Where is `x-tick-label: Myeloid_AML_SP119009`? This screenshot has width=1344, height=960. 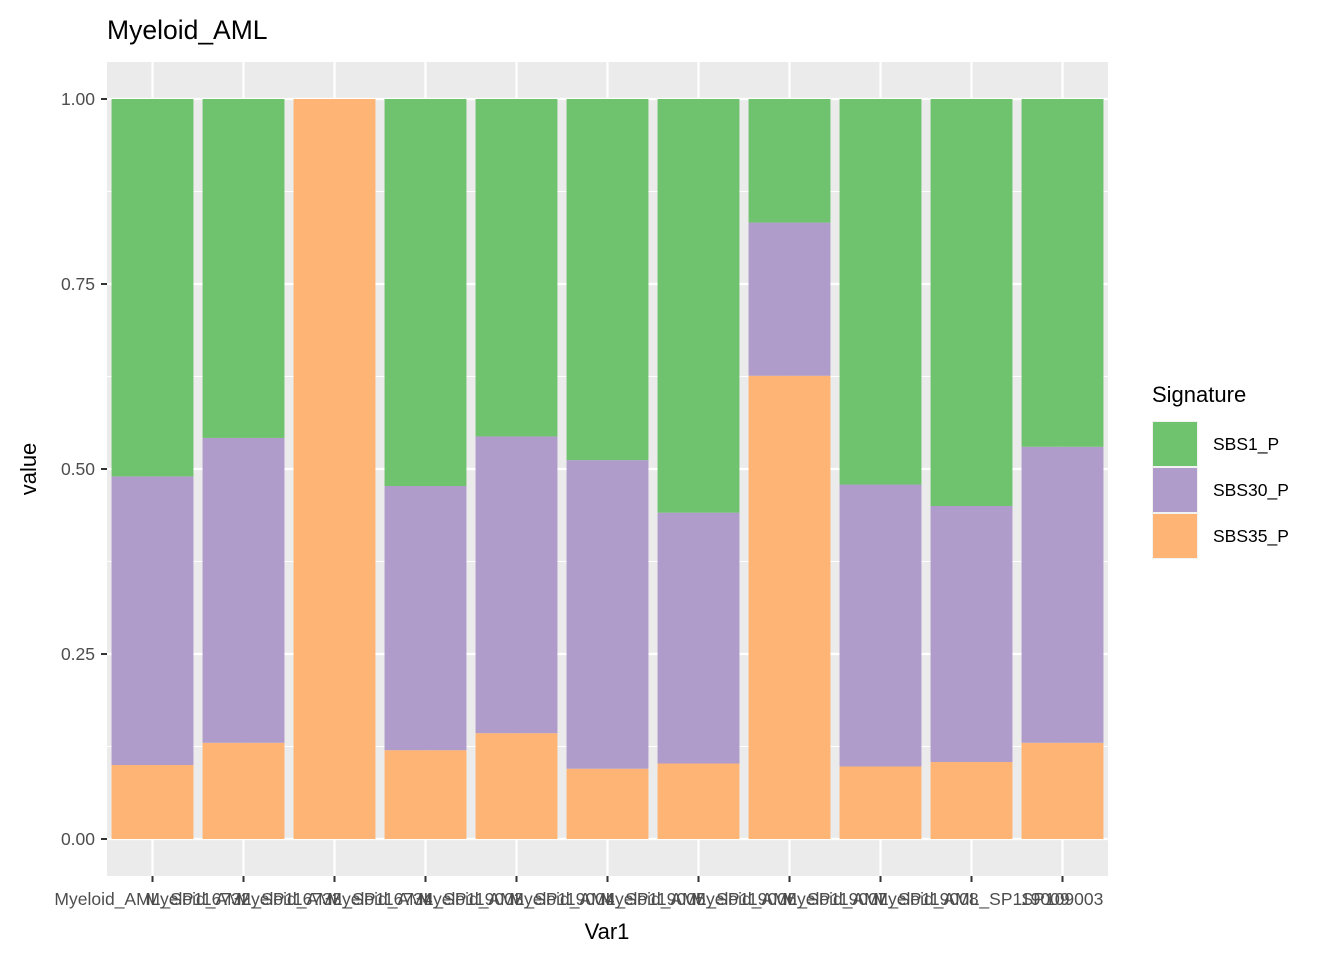
x-tick-label: Myeloid_AML_SP119009 is located at coordinates (971, 899).